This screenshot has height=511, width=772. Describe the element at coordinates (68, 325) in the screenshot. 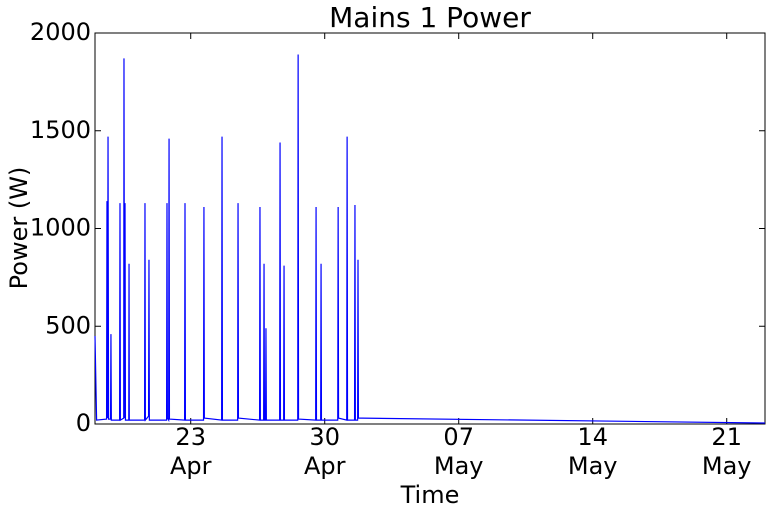

I see `y-tick-label: 500` at that location.